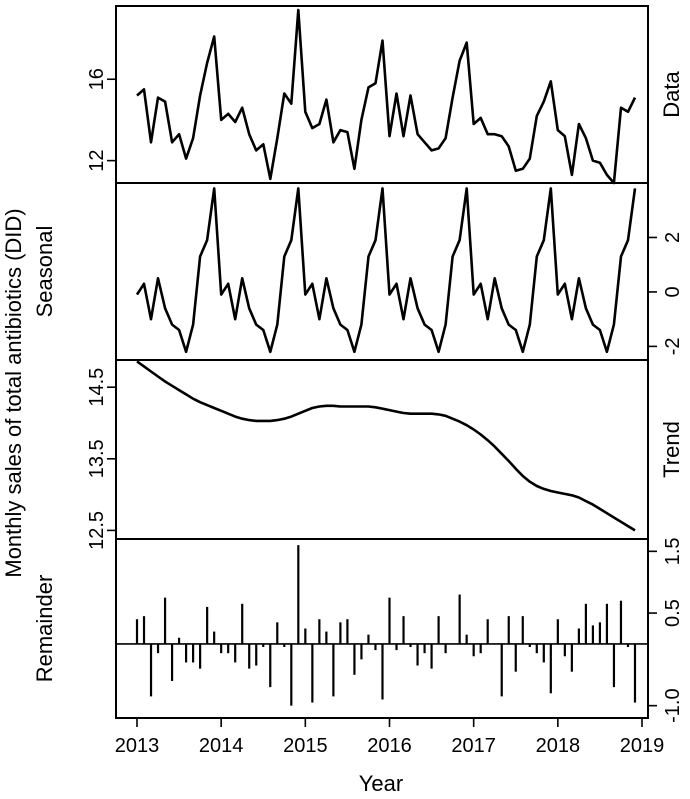  What do you see at coordinates (44, 629) in the screenshot?
I see `panel-label-remainder: Remainder` at bounding box center [44, 629].